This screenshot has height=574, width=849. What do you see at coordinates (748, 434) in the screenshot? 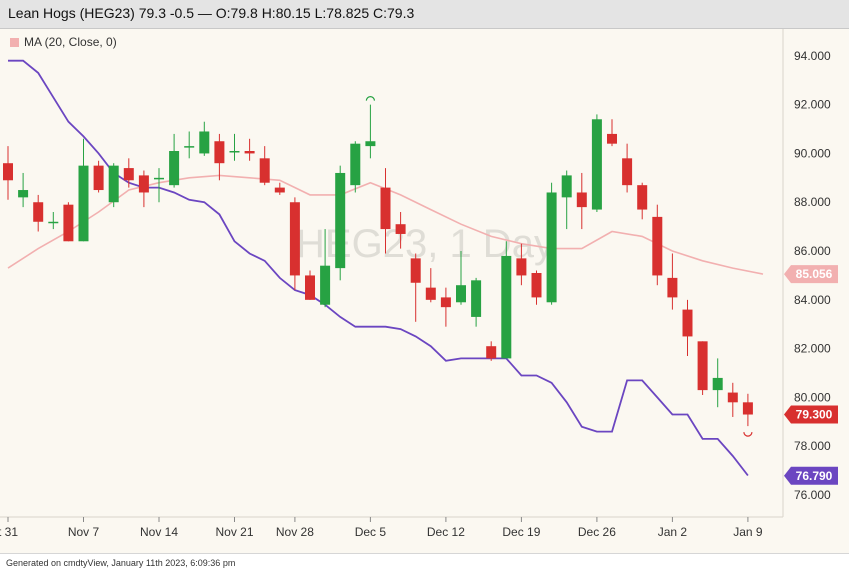
I see `pivot-low-marker` at bounding box center [748, 434].